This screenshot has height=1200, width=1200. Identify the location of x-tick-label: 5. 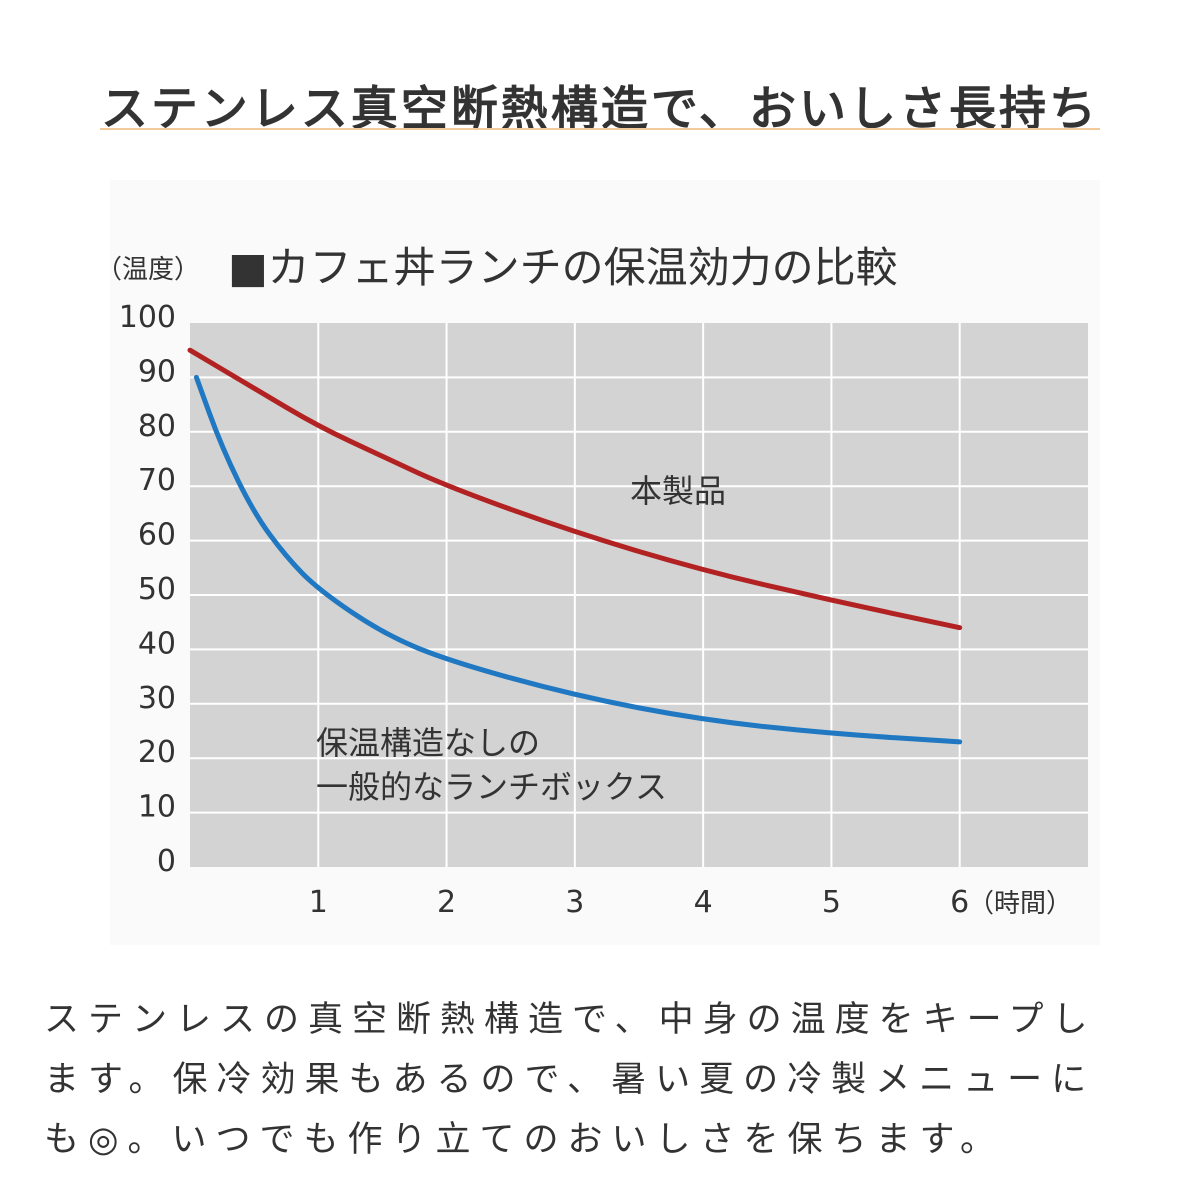
(831, 902).